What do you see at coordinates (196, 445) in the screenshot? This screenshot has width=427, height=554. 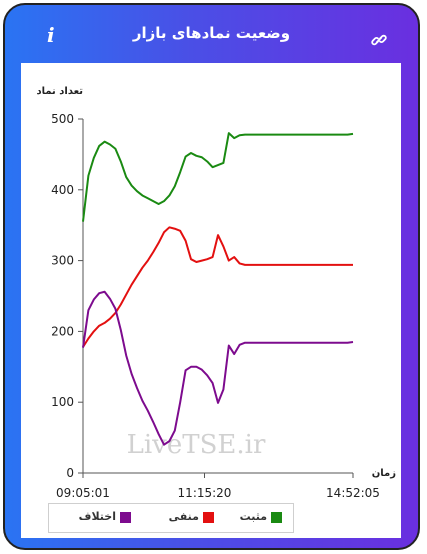 I see `watermark: LiveTSE.ir` at bounding box center [196, 445].